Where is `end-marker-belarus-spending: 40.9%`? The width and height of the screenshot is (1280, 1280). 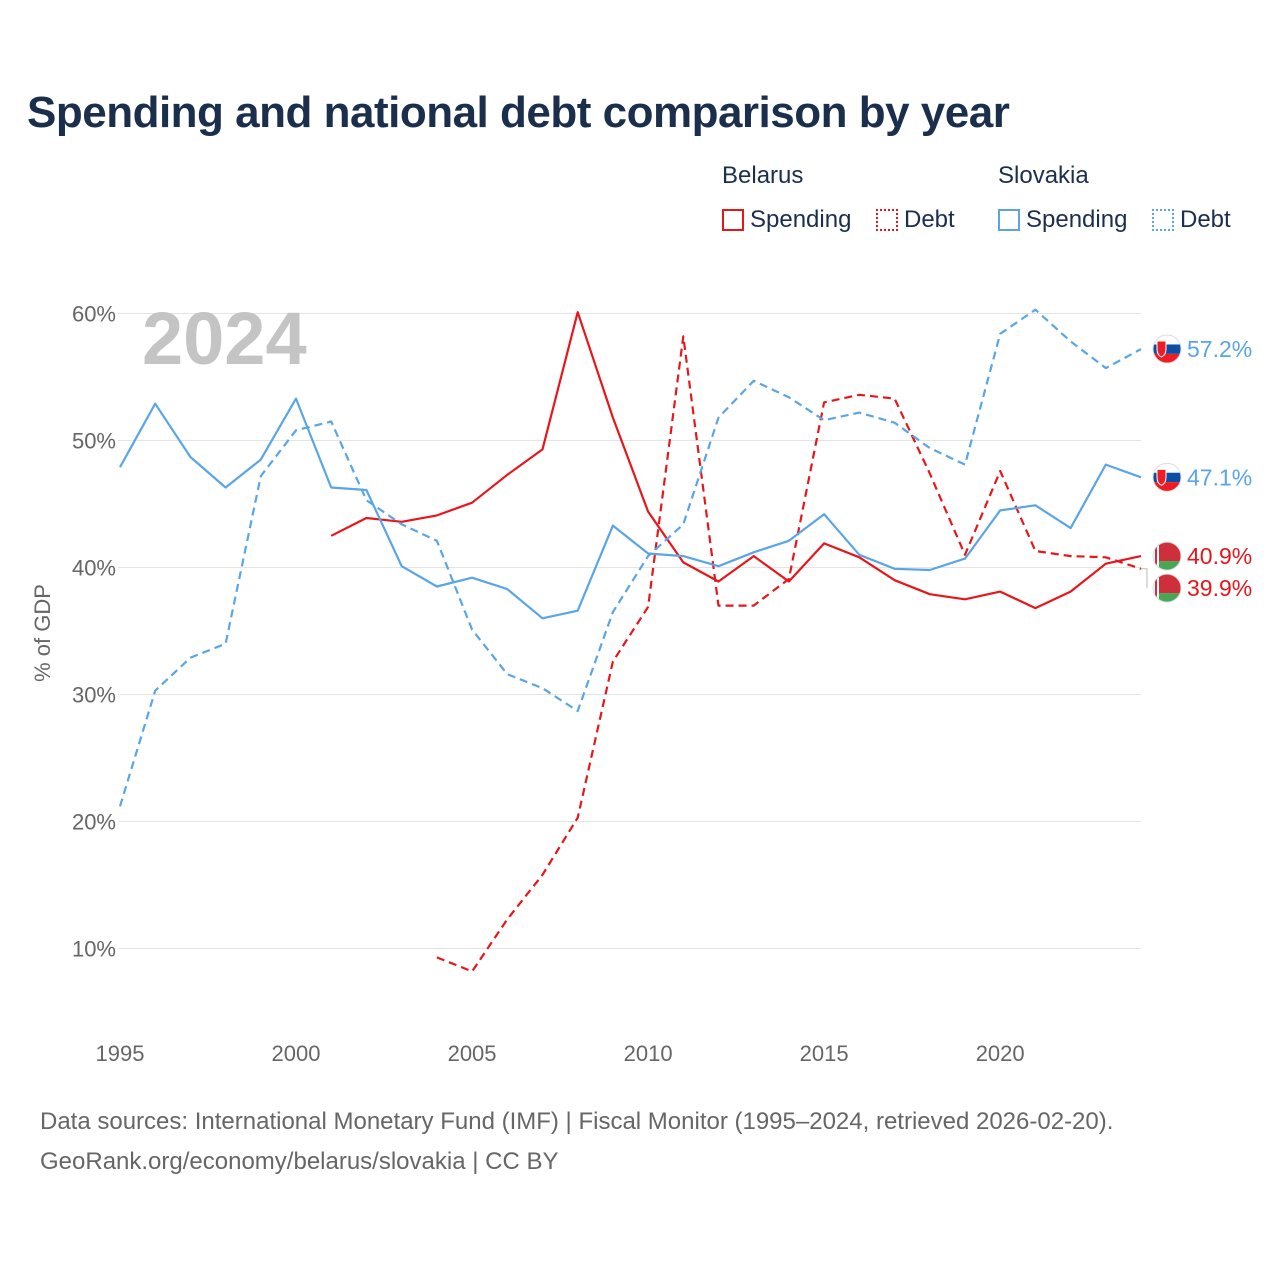
end-marker-belarus-spending: 40.9% is located at coordinates (1202, 556).